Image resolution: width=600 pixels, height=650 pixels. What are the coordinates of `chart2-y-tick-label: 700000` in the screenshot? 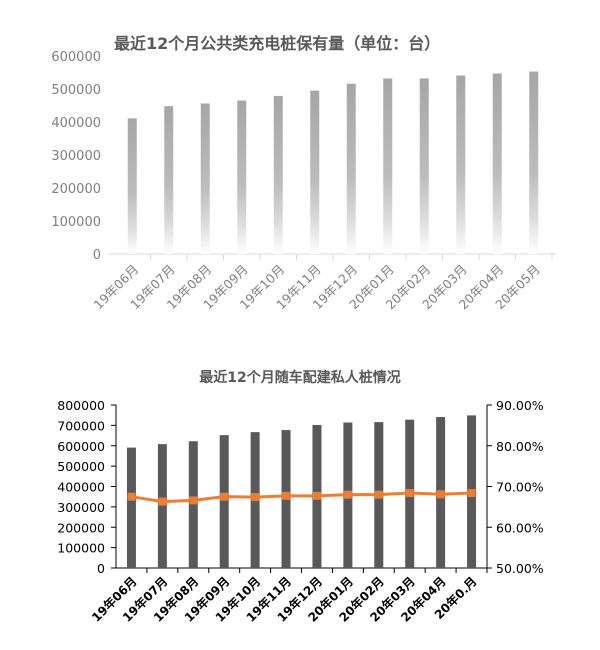 It's located at (81, 425).